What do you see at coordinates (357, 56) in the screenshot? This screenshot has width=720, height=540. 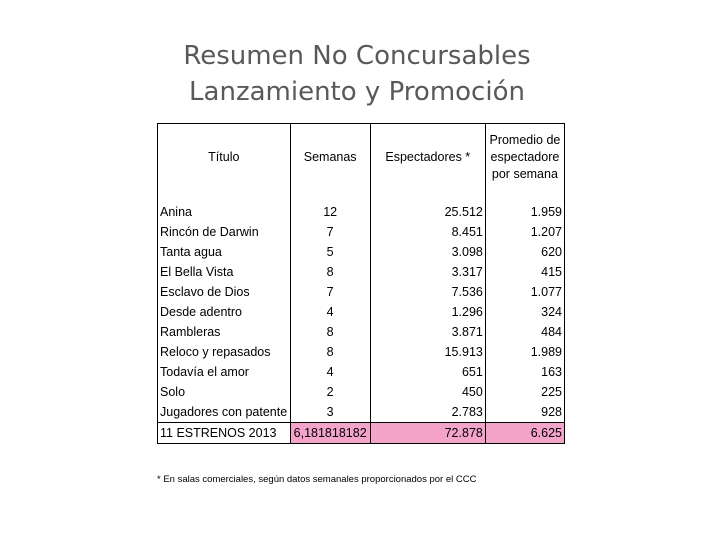 I see `title-line-1: Resumen No Concursables` at bounding box center [357, 56].